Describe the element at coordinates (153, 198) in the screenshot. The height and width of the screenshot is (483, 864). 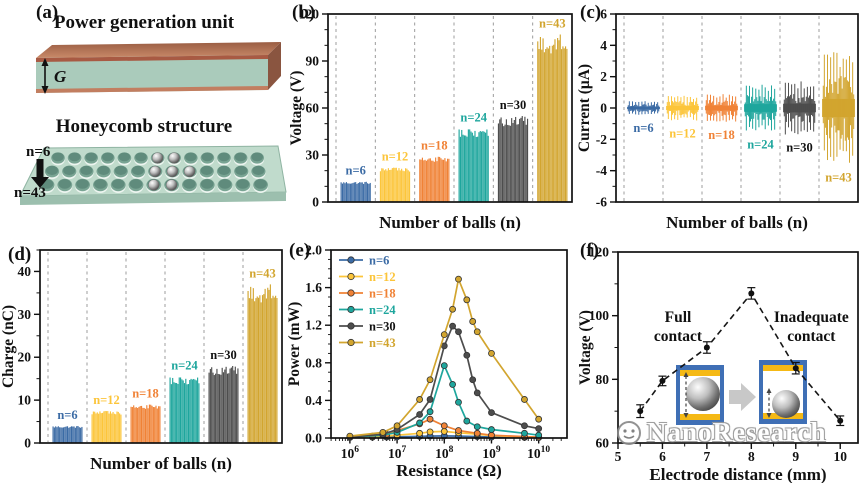
I see `honeycomb-plate-front` at that location.